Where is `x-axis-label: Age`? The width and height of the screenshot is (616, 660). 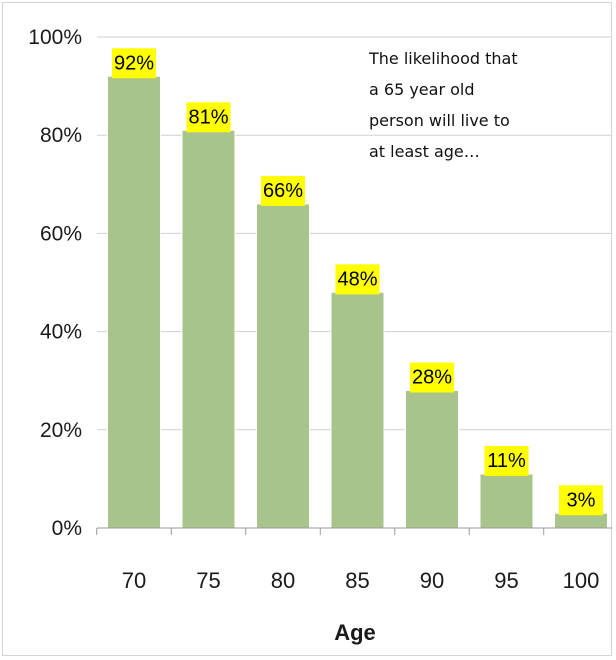
x-axis-label: Age is located at coordinates (355, 632).